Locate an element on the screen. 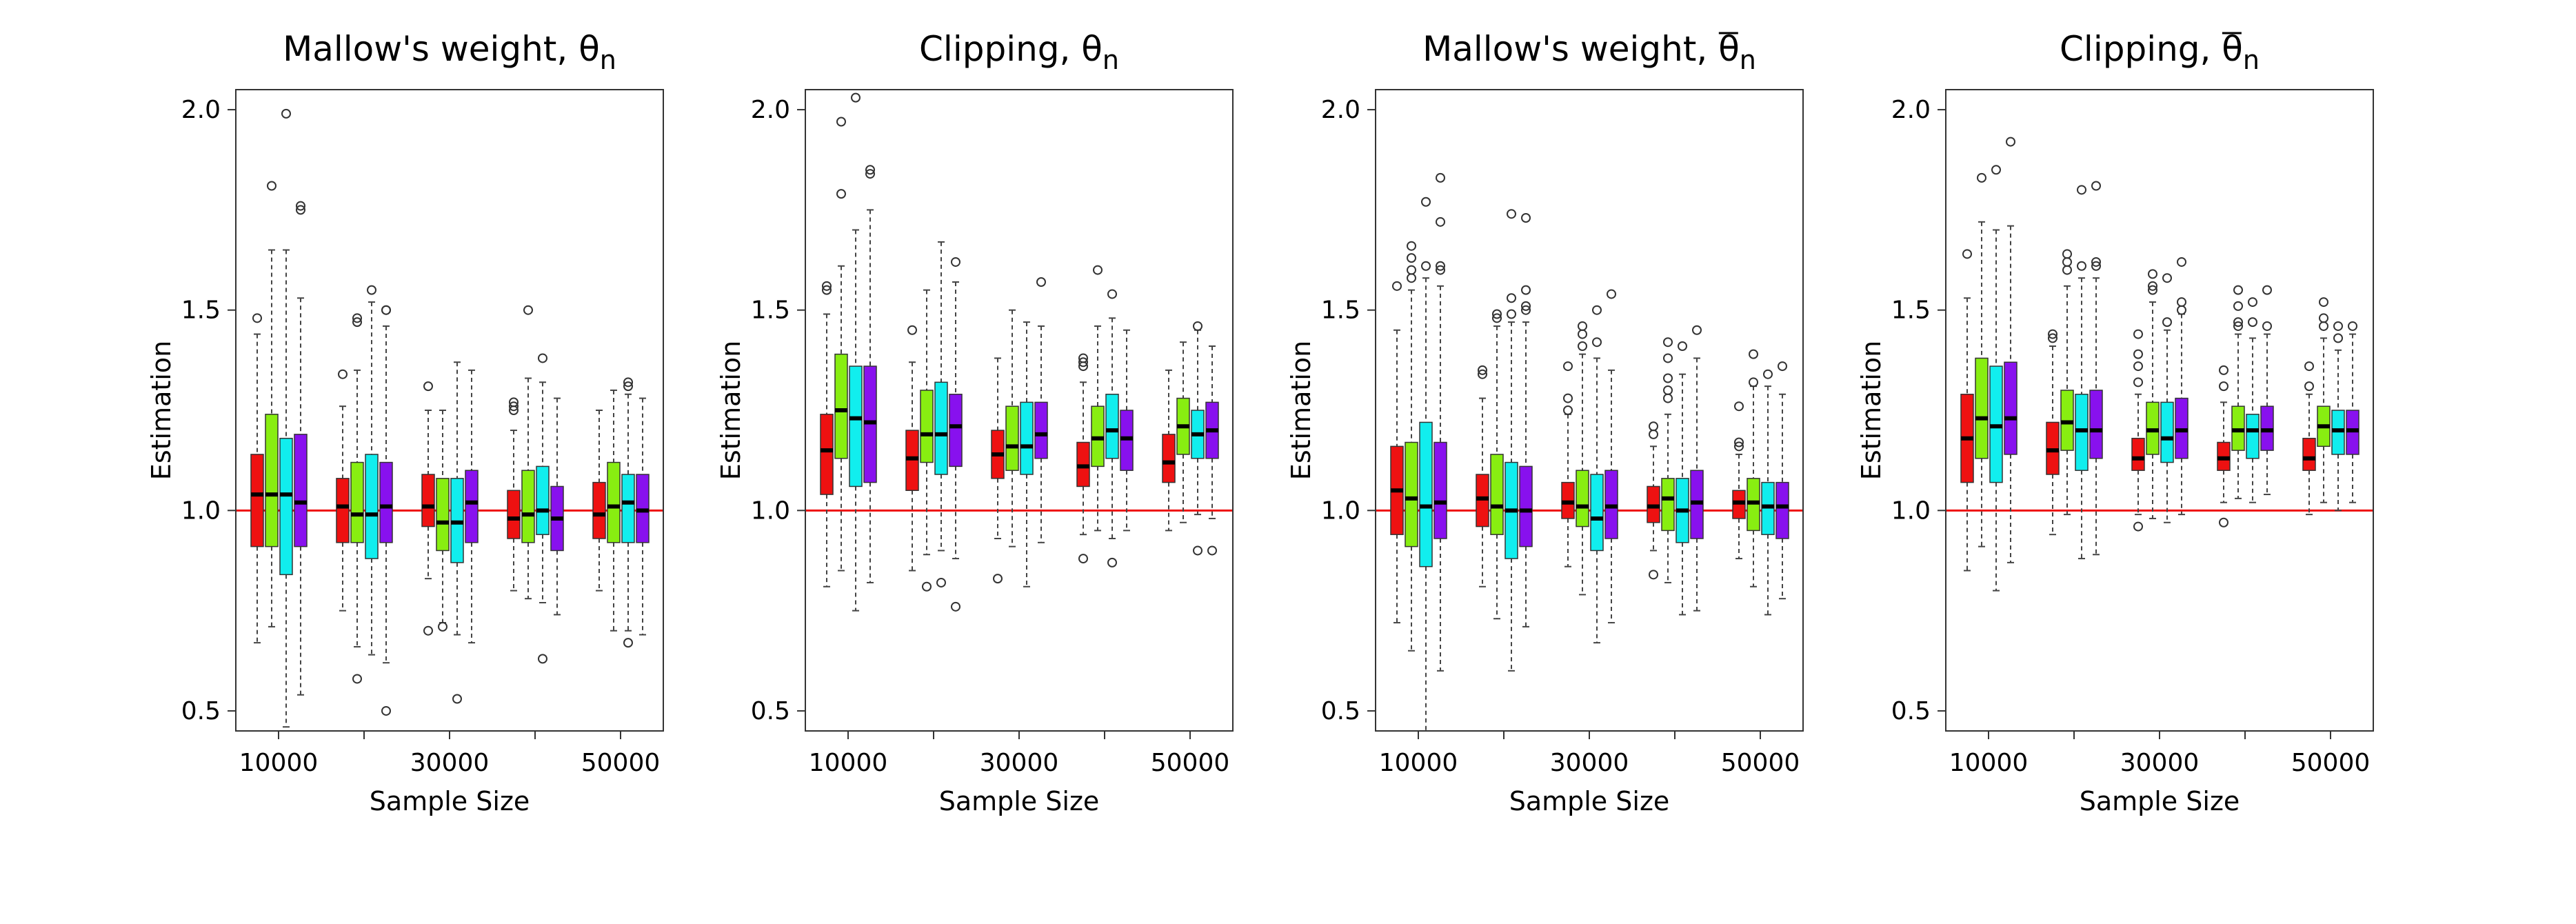 Image resolution: width=2576 pixels, height=924 pixels. x-tick-label: 30000 is located at coordinates (1589, 763).